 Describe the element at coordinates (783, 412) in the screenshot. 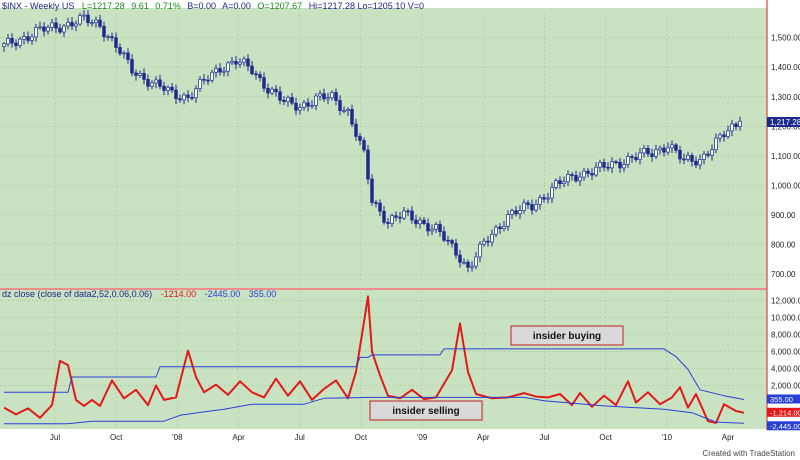

I see `value-label-box` at that location.